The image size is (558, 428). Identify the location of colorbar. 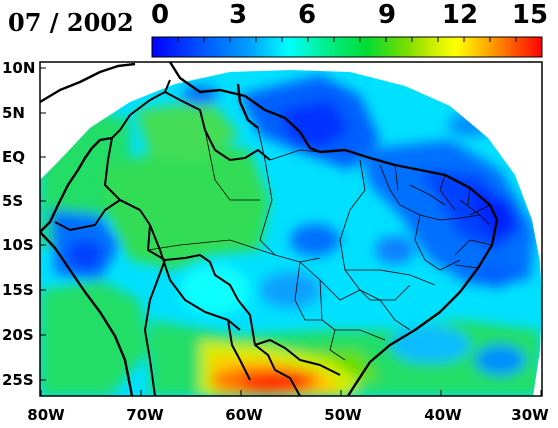
(347, 47).